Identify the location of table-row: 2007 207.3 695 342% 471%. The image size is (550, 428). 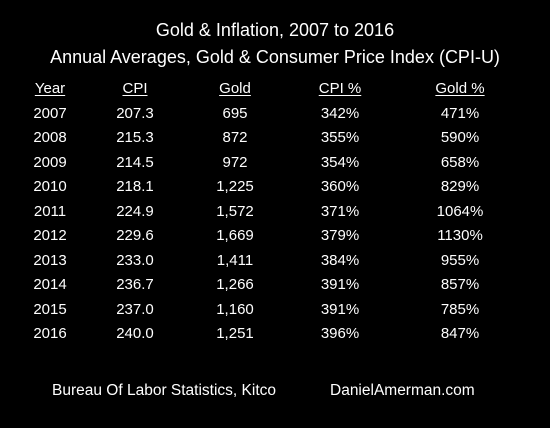
(275, 117).